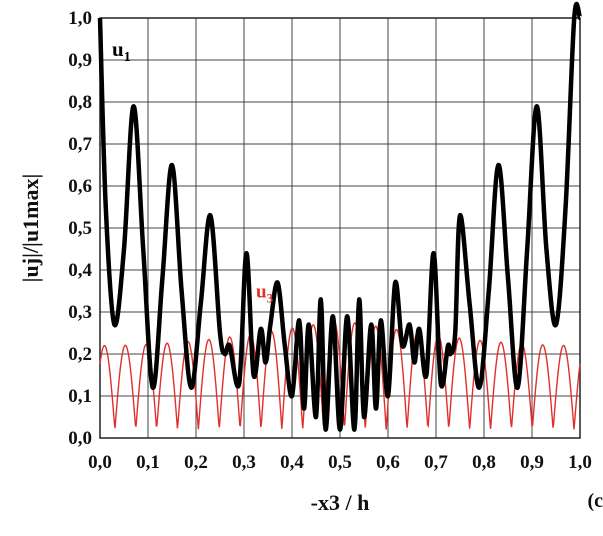 This screenshot has width=603, height=536. What do you see at coordinates (80, 102) in the screenshot?
I see `y-tick-label: 0,8` at bounding box center [80, 102].